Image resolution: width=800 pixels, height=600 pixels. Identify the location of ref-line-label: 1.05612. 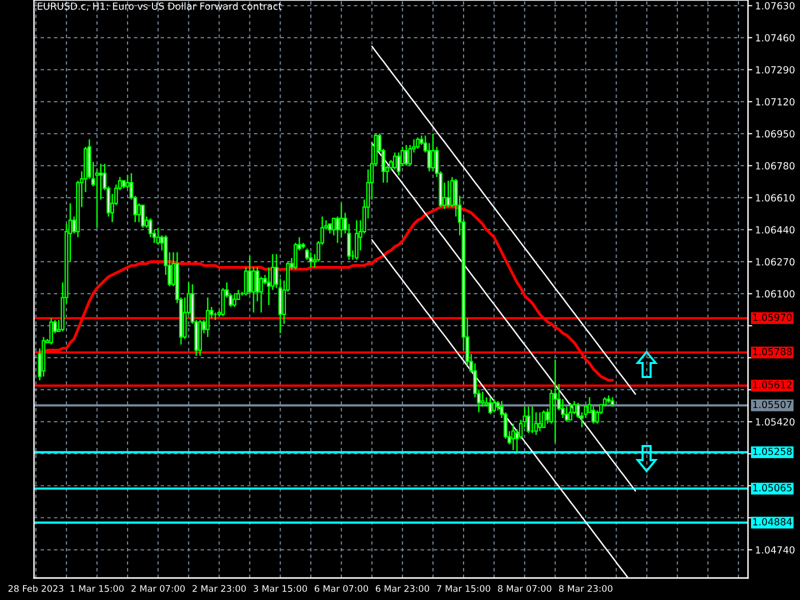
(772, 384).